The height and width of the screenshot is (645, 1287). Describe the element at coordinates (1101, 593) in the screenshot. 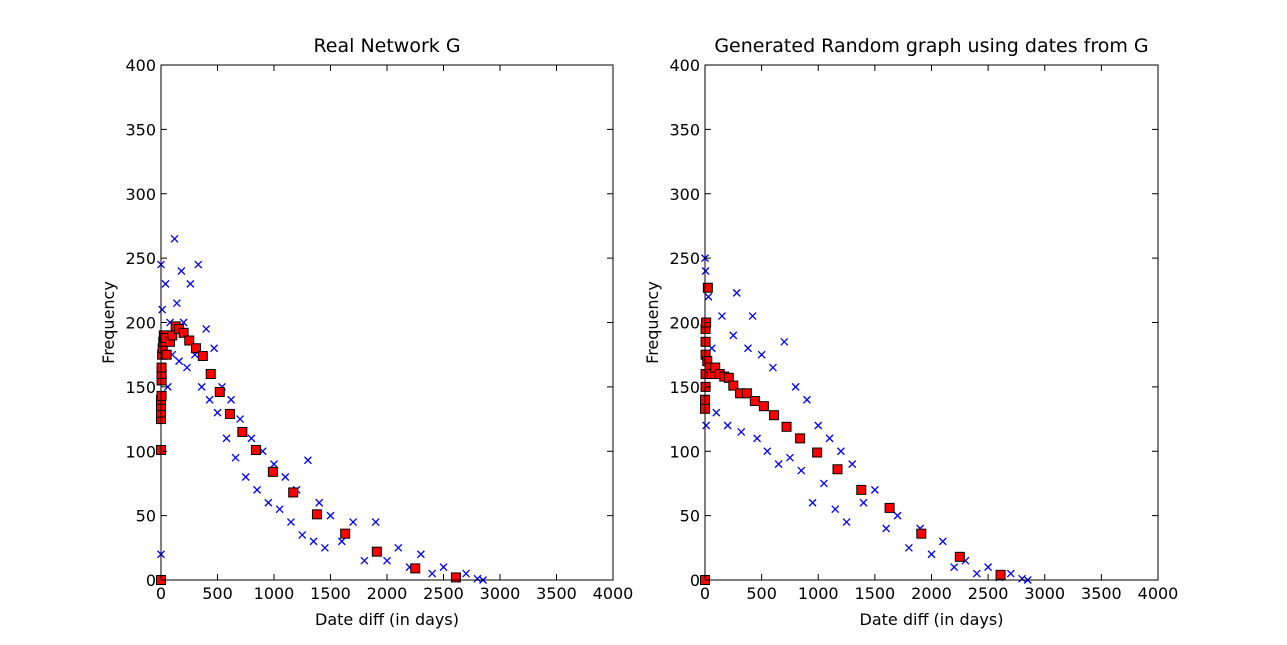

I see `x-tick-label: 3500` at that location.